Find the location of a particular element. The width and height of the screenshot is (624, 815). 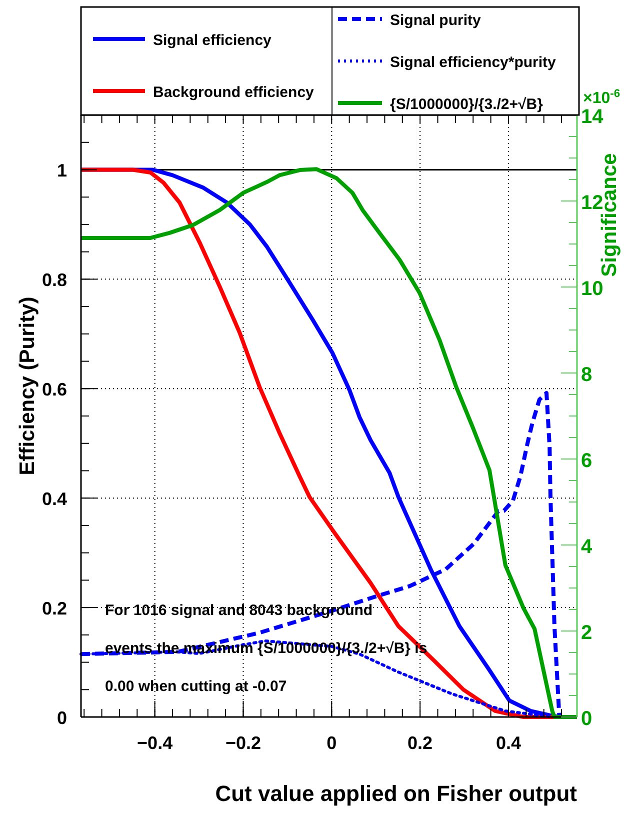

x-tick-label: −0.2 is located at coordinates (243, 743).